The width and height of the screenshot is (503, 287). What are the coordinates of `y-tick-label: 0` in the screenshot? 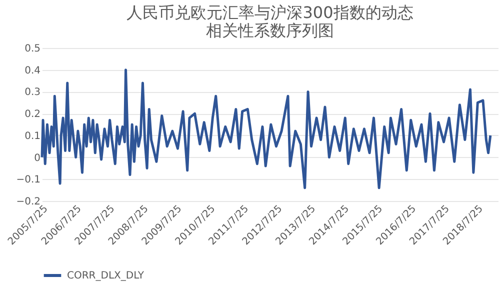 It's located at (37, 158).